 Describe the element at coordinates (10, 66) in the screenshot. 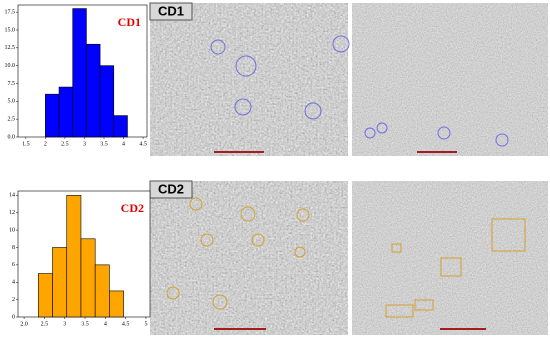

I see `y-tick-label: 10.0` at that location.